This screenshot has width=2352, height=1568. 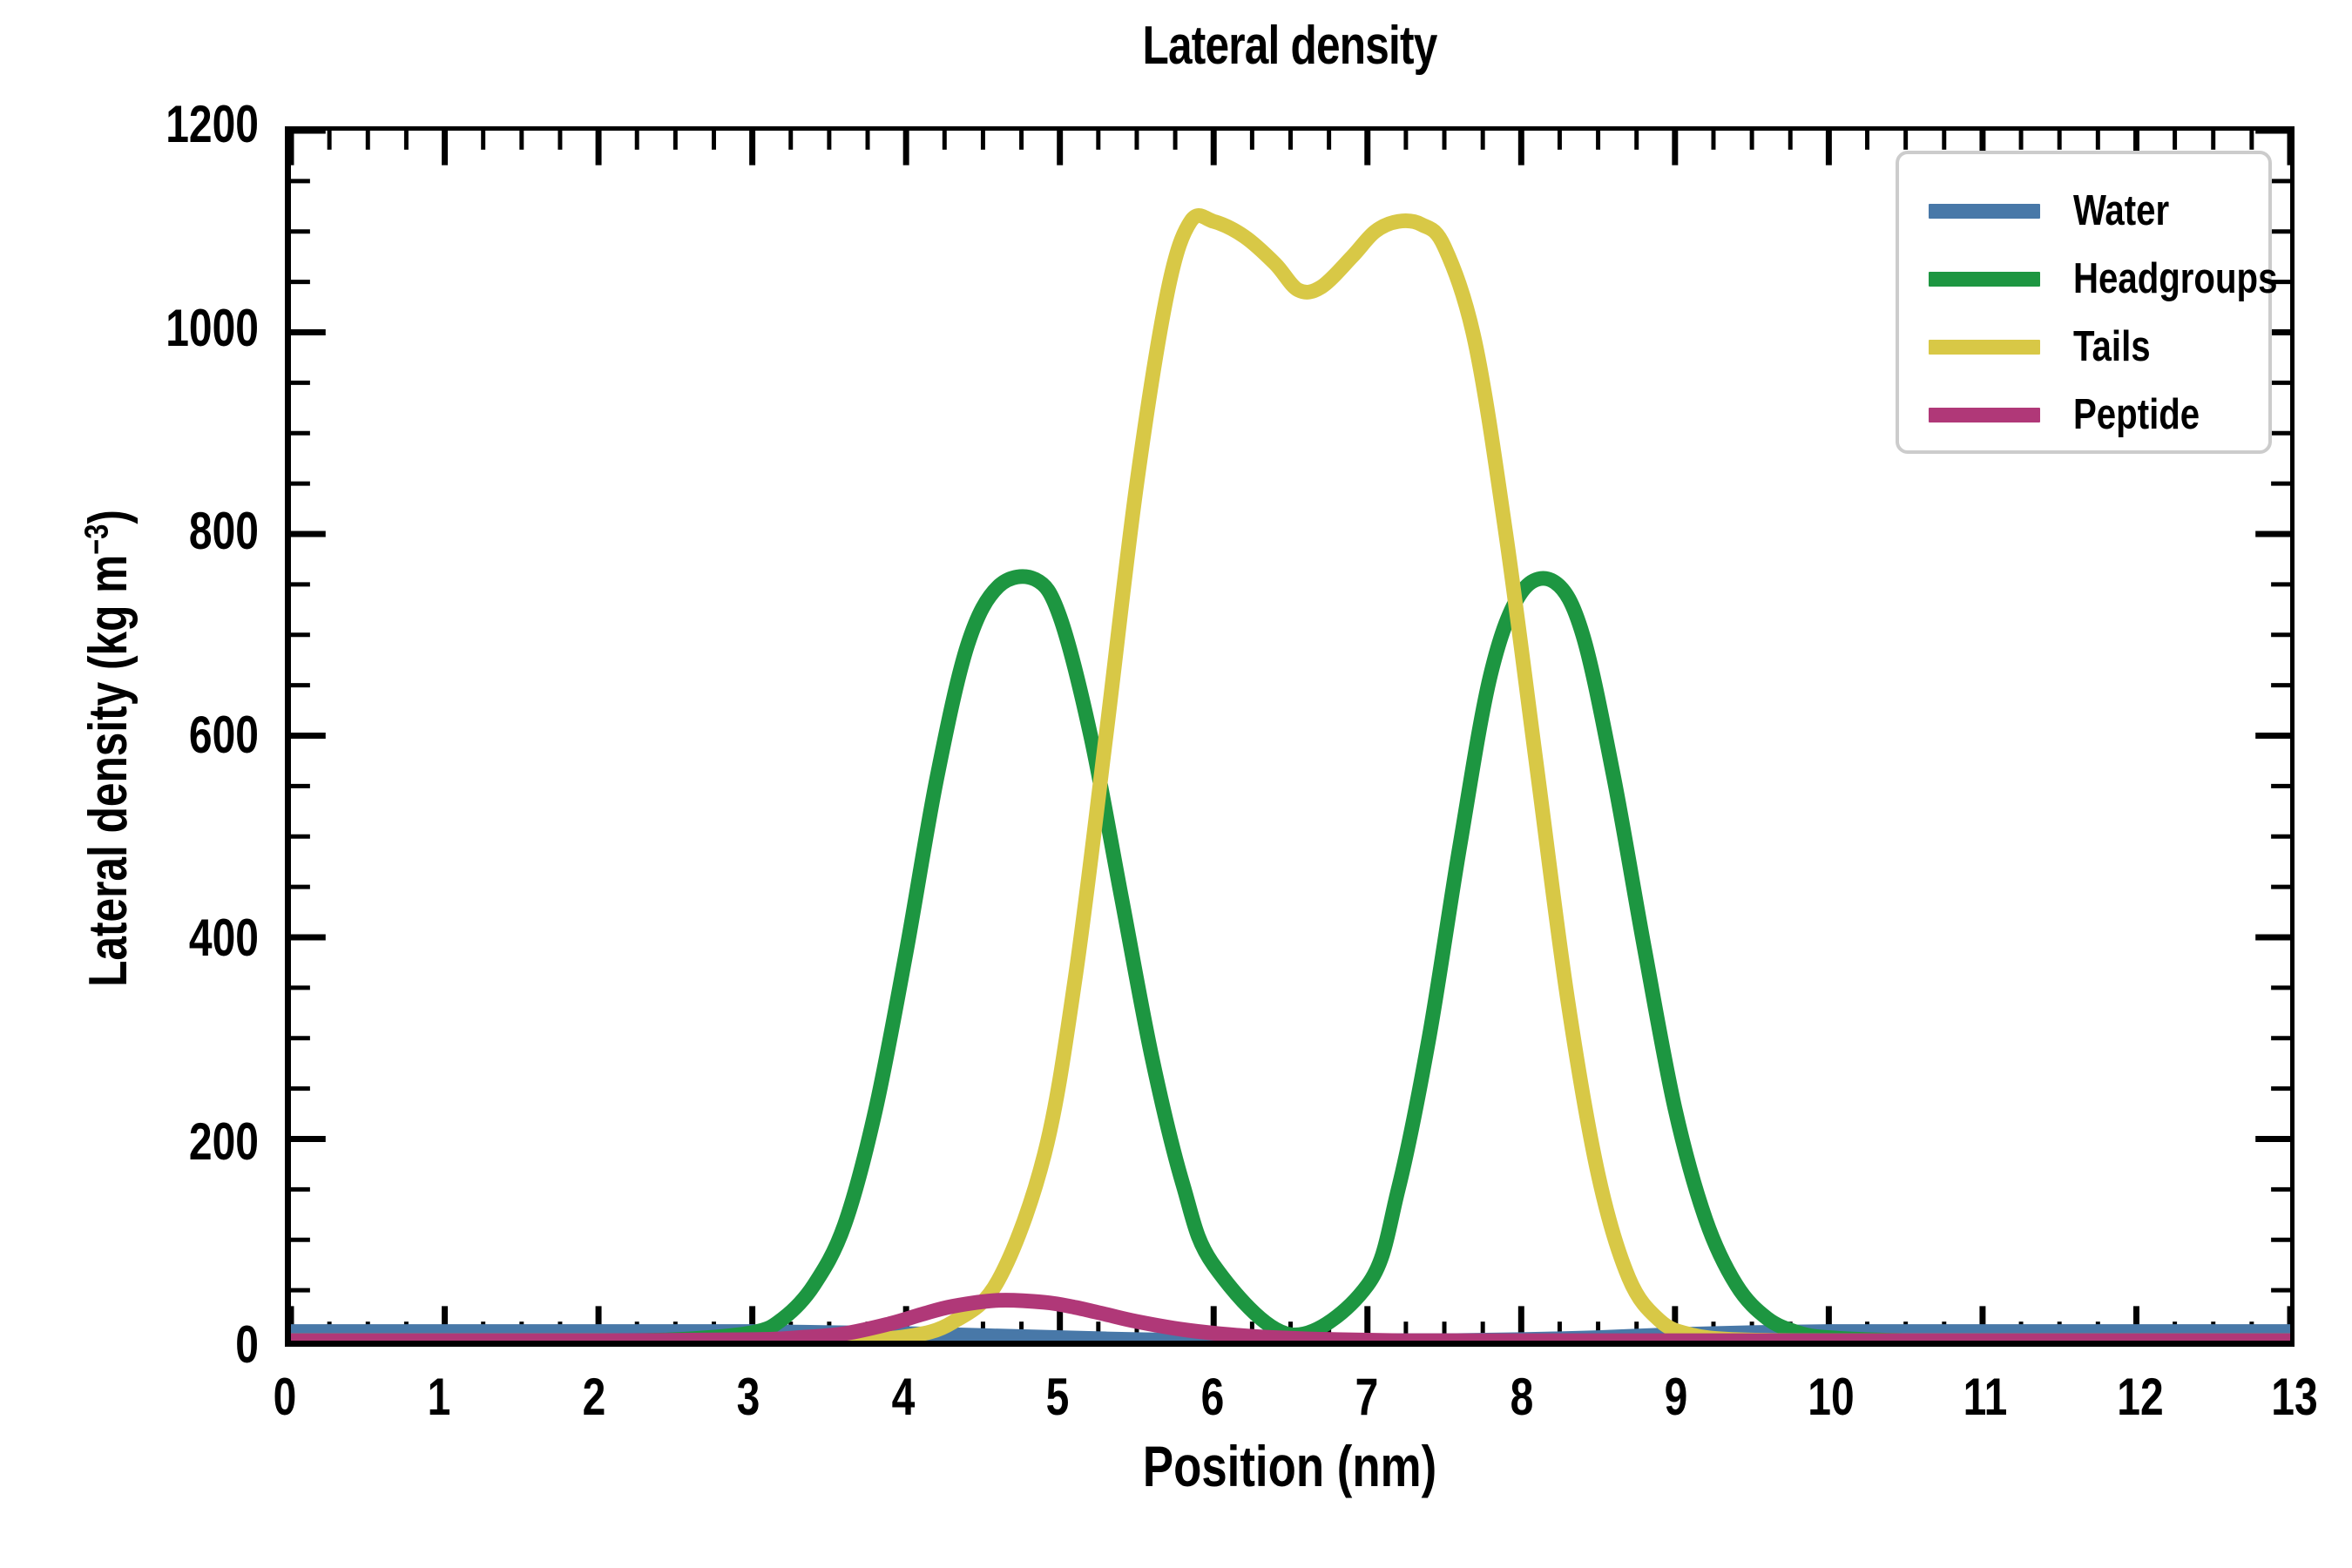 I want to click on legend-label: Tails, so click(x=2112, y=346).